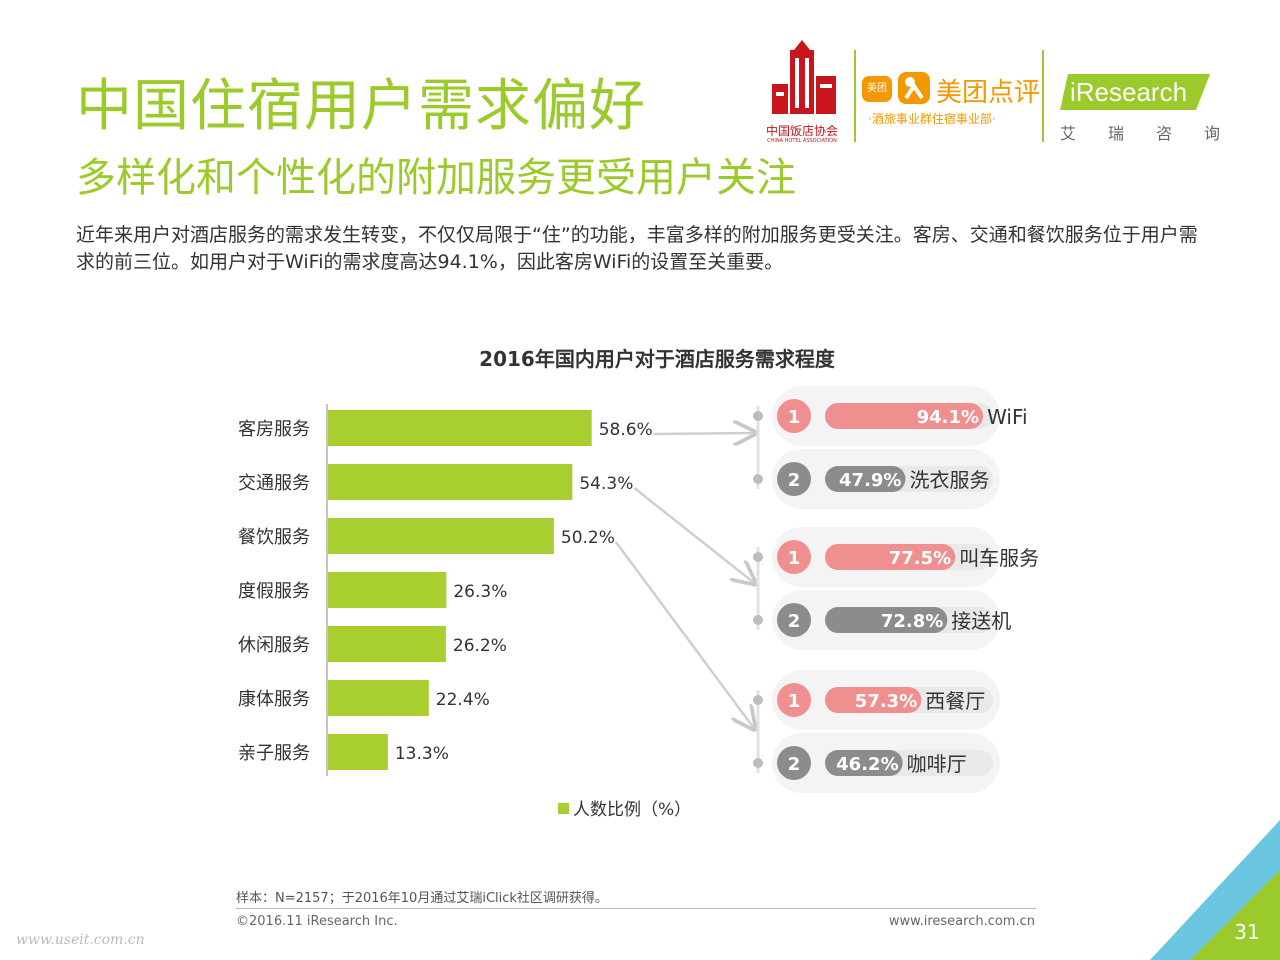 Image resolution: width=1280 pixels, height=960 pixels. I want to click on meituan-icon: 美团, so click(877, 89).